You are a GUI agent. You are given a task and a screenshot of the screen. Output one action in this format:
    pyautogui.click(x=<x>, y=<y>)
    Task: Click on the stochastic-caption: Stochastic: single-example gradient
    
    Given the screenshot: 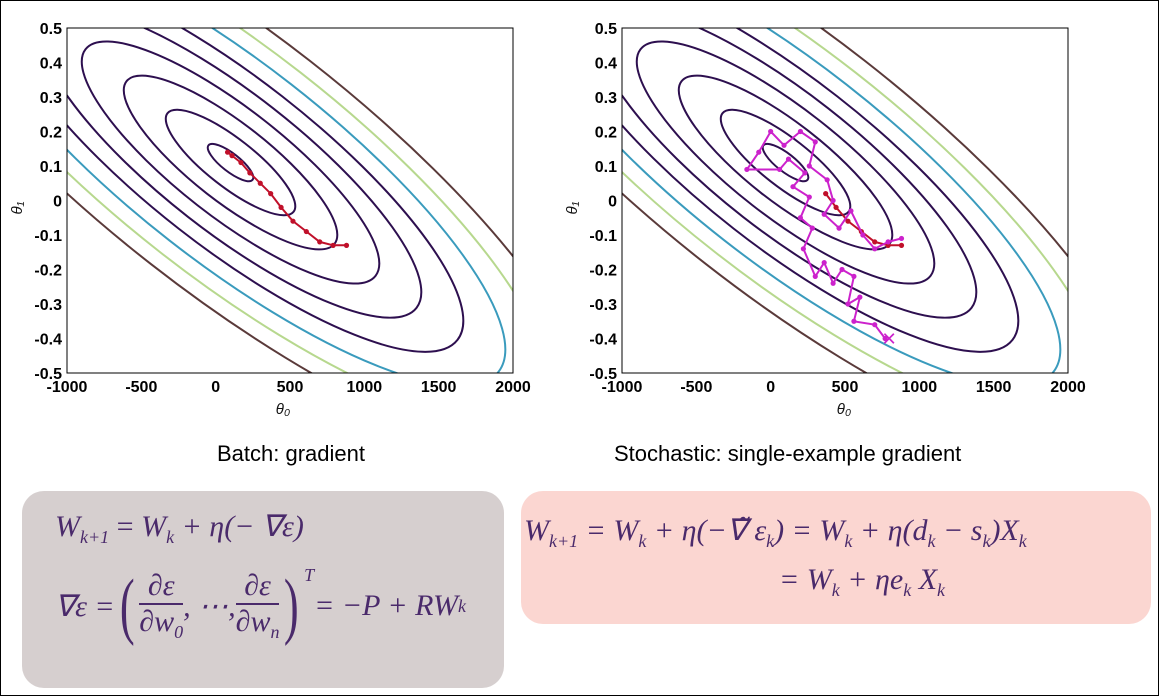 What is the action you would take?
    pyautogui.click(x=788, y=453)
    